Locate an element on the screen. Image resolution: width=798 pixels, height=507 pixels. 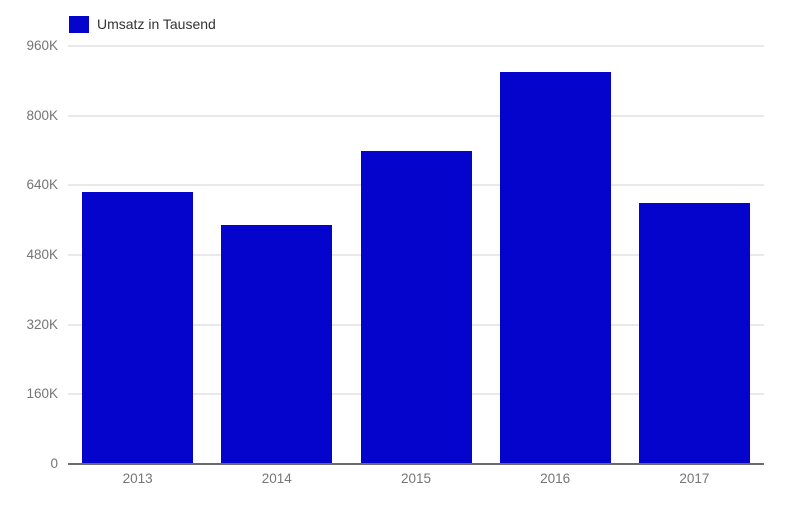
bar-2013 is located at coordinates (138, 327).